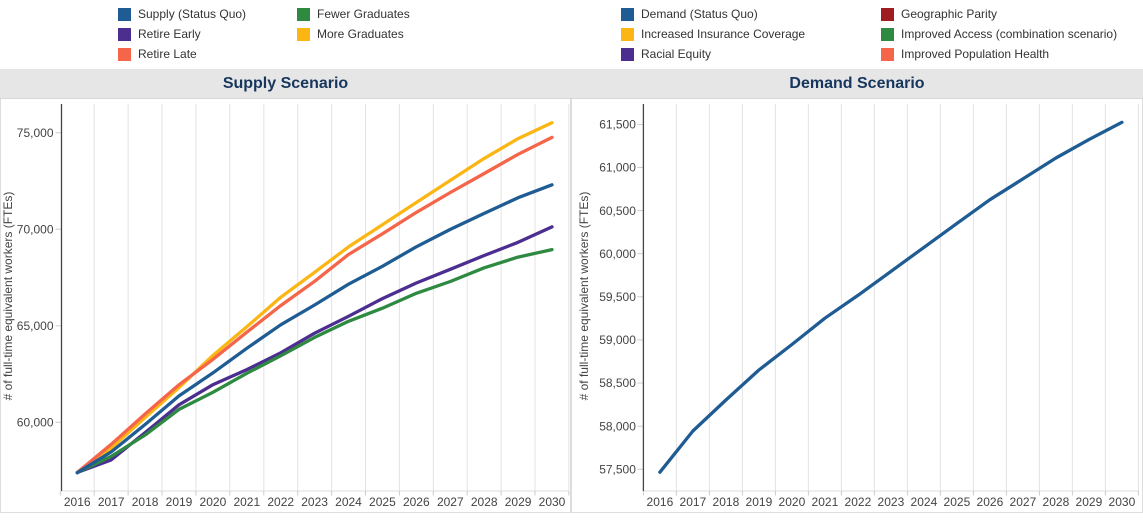 Image resolution: width=1143 pixels, height=522 pixels. I want to click on svg-text: 60,500, so click(617, 211).